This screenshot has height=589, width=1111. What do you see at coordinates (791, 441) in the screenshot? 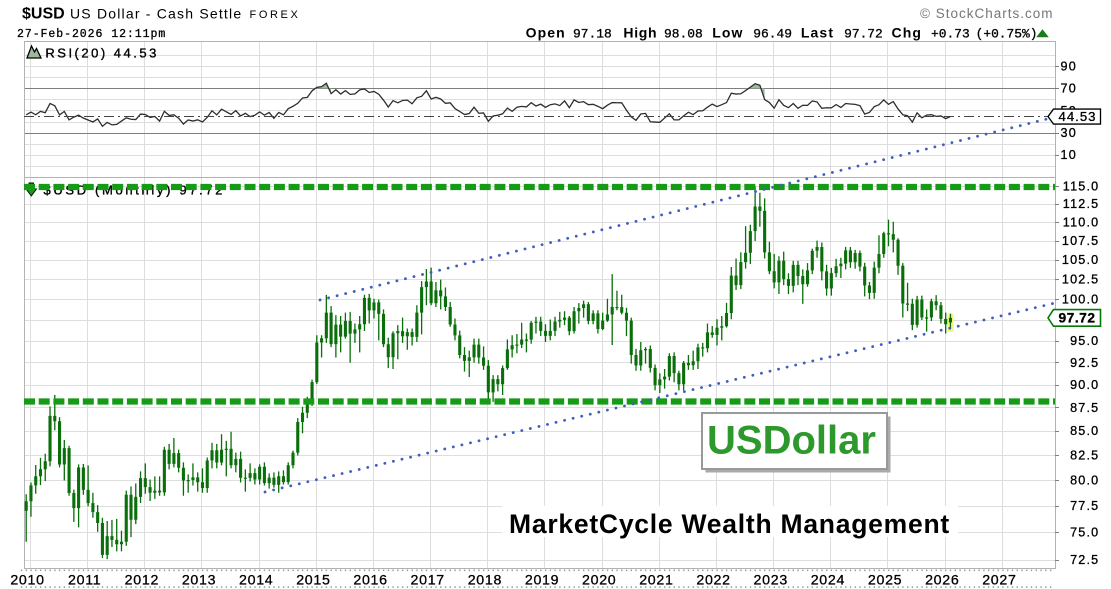
I see `svg-text: USDollar` at bounding box center [791, 441].